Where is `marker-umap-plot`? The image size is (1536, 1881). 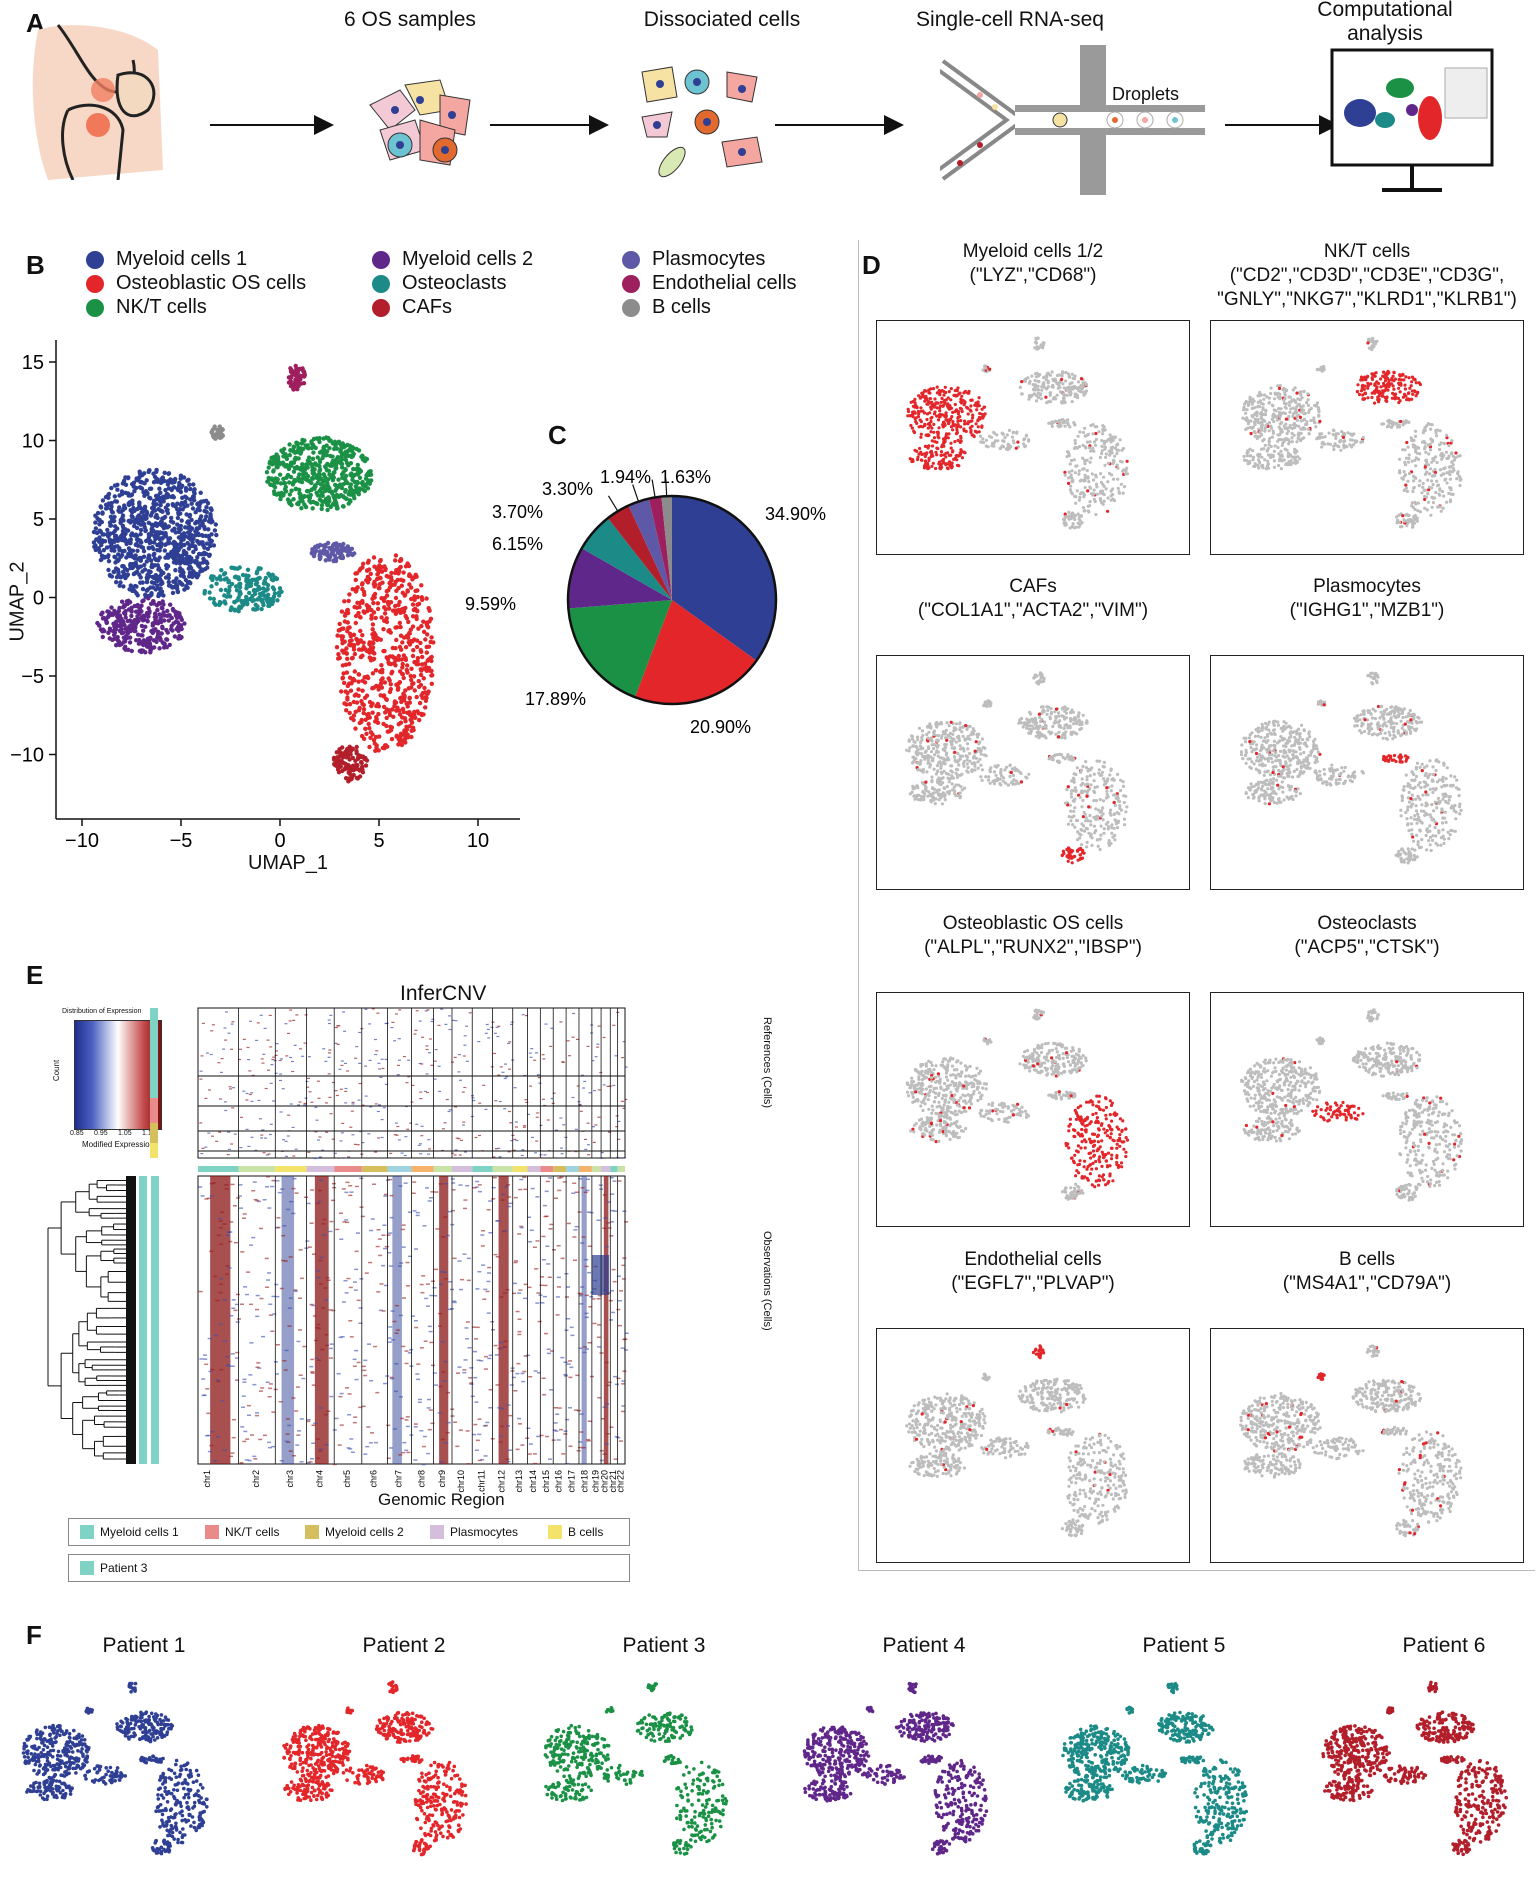 marker-umap-plot is located at coordinates (1017, 768).